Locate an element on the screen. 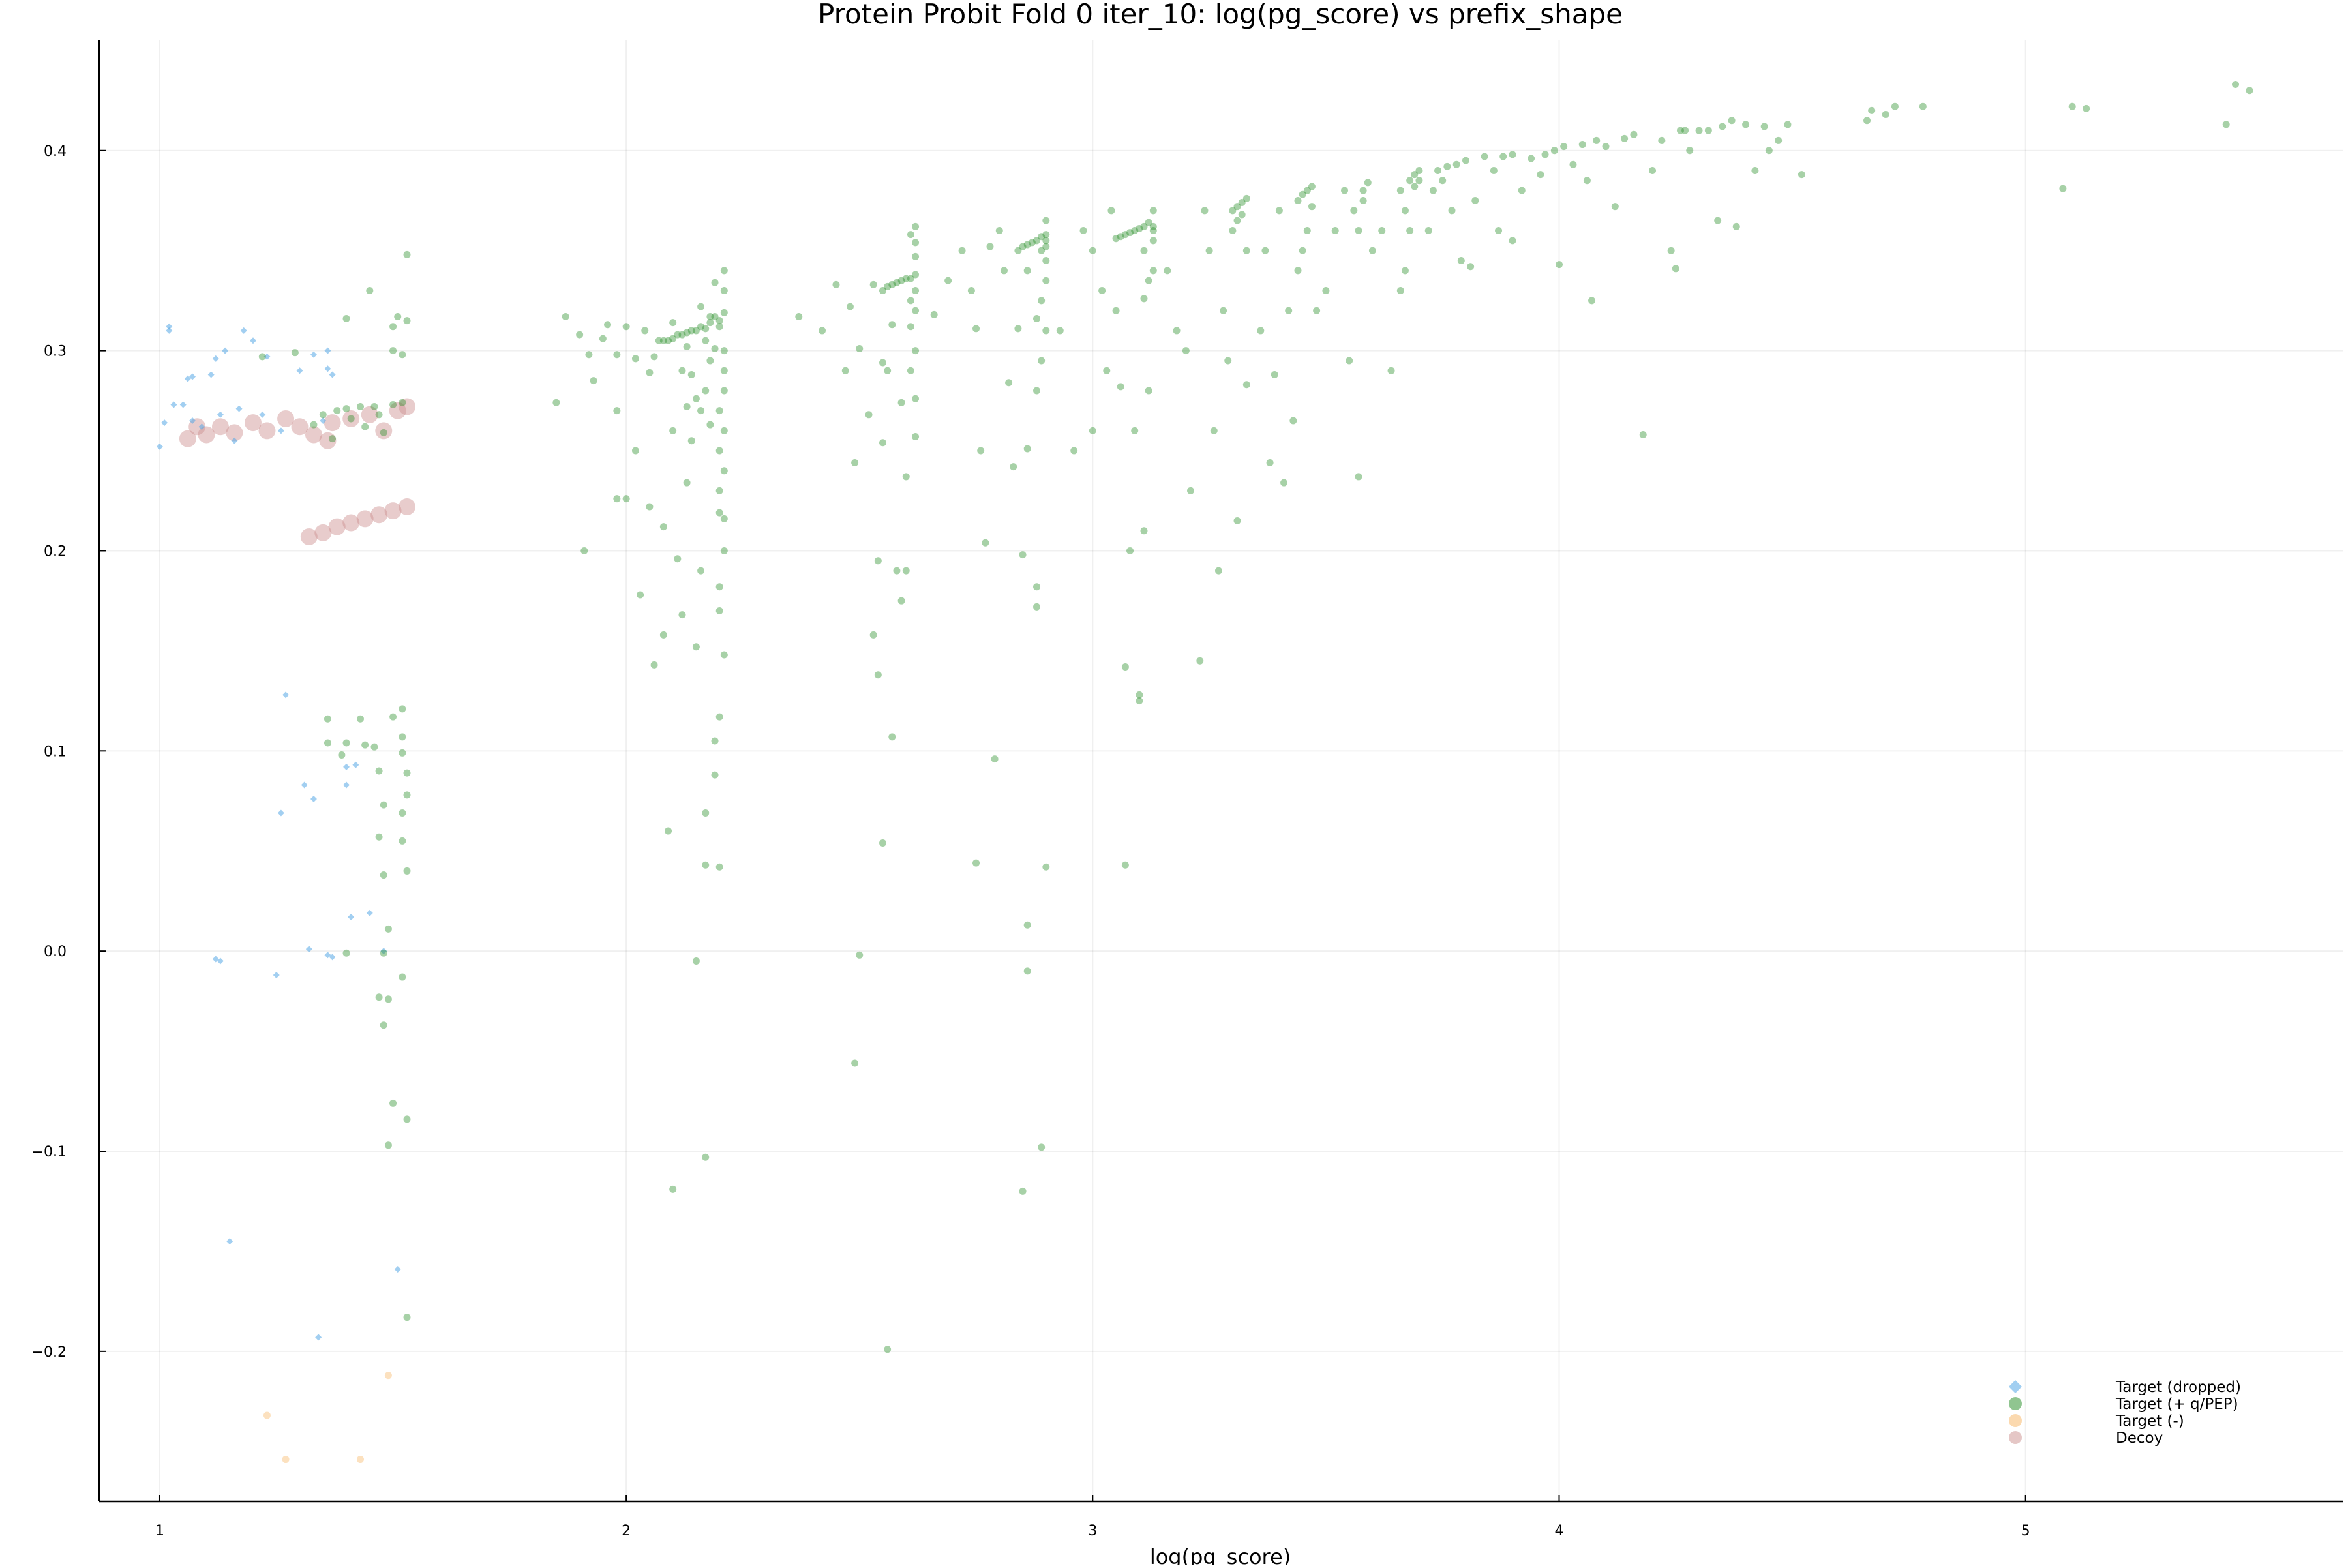 The image size is (2348, 1568). y-tick-label: 0.2 is located at coordinates (56, 551).